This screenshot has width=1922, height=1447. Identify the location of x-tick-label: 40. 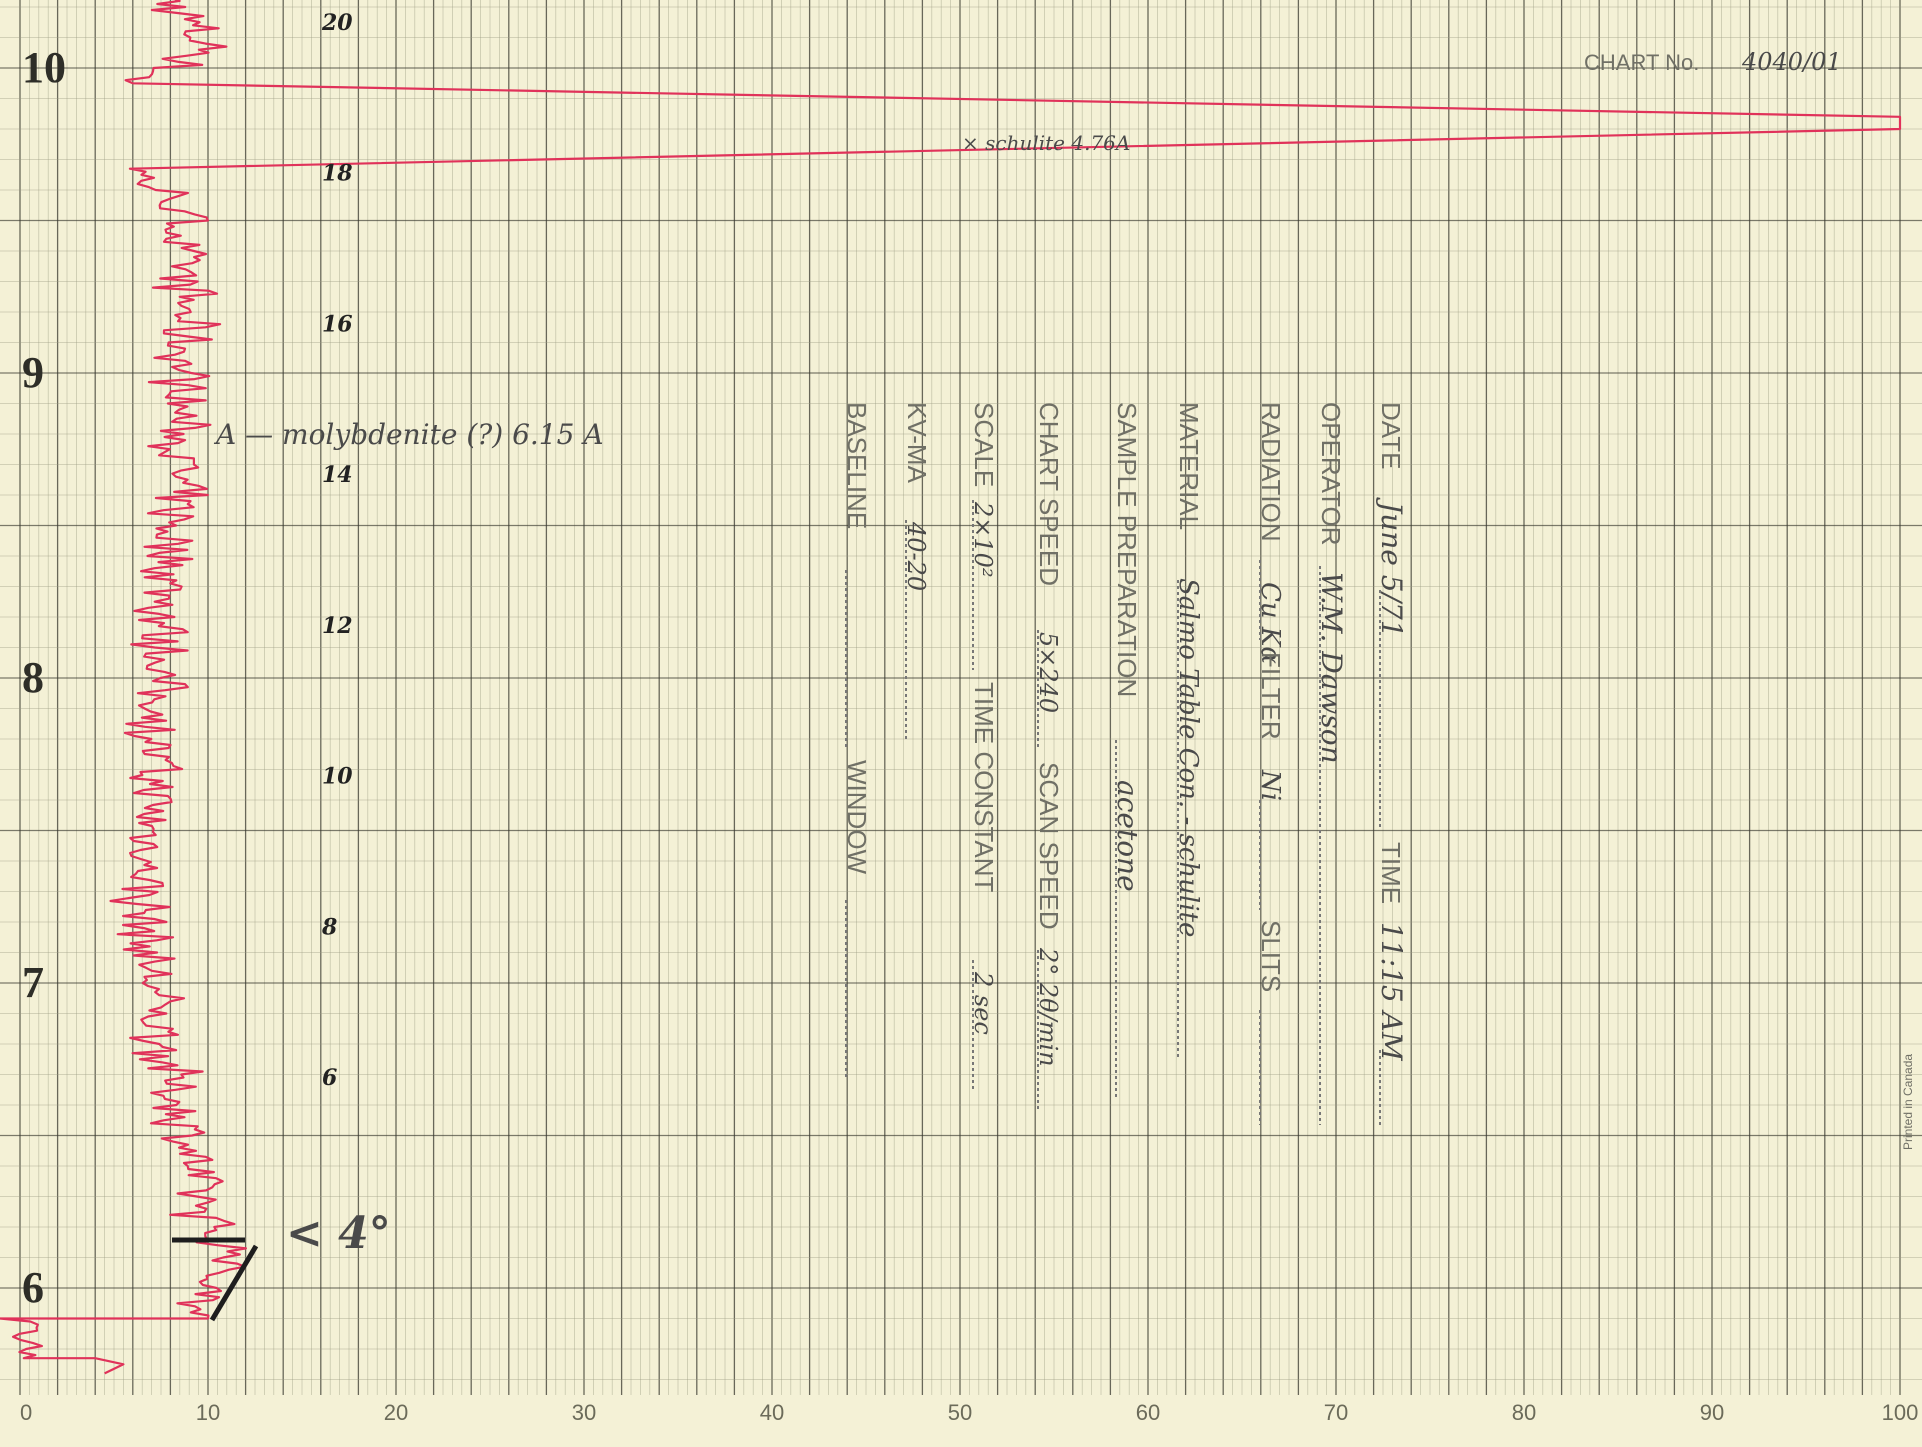
(772, 1412).